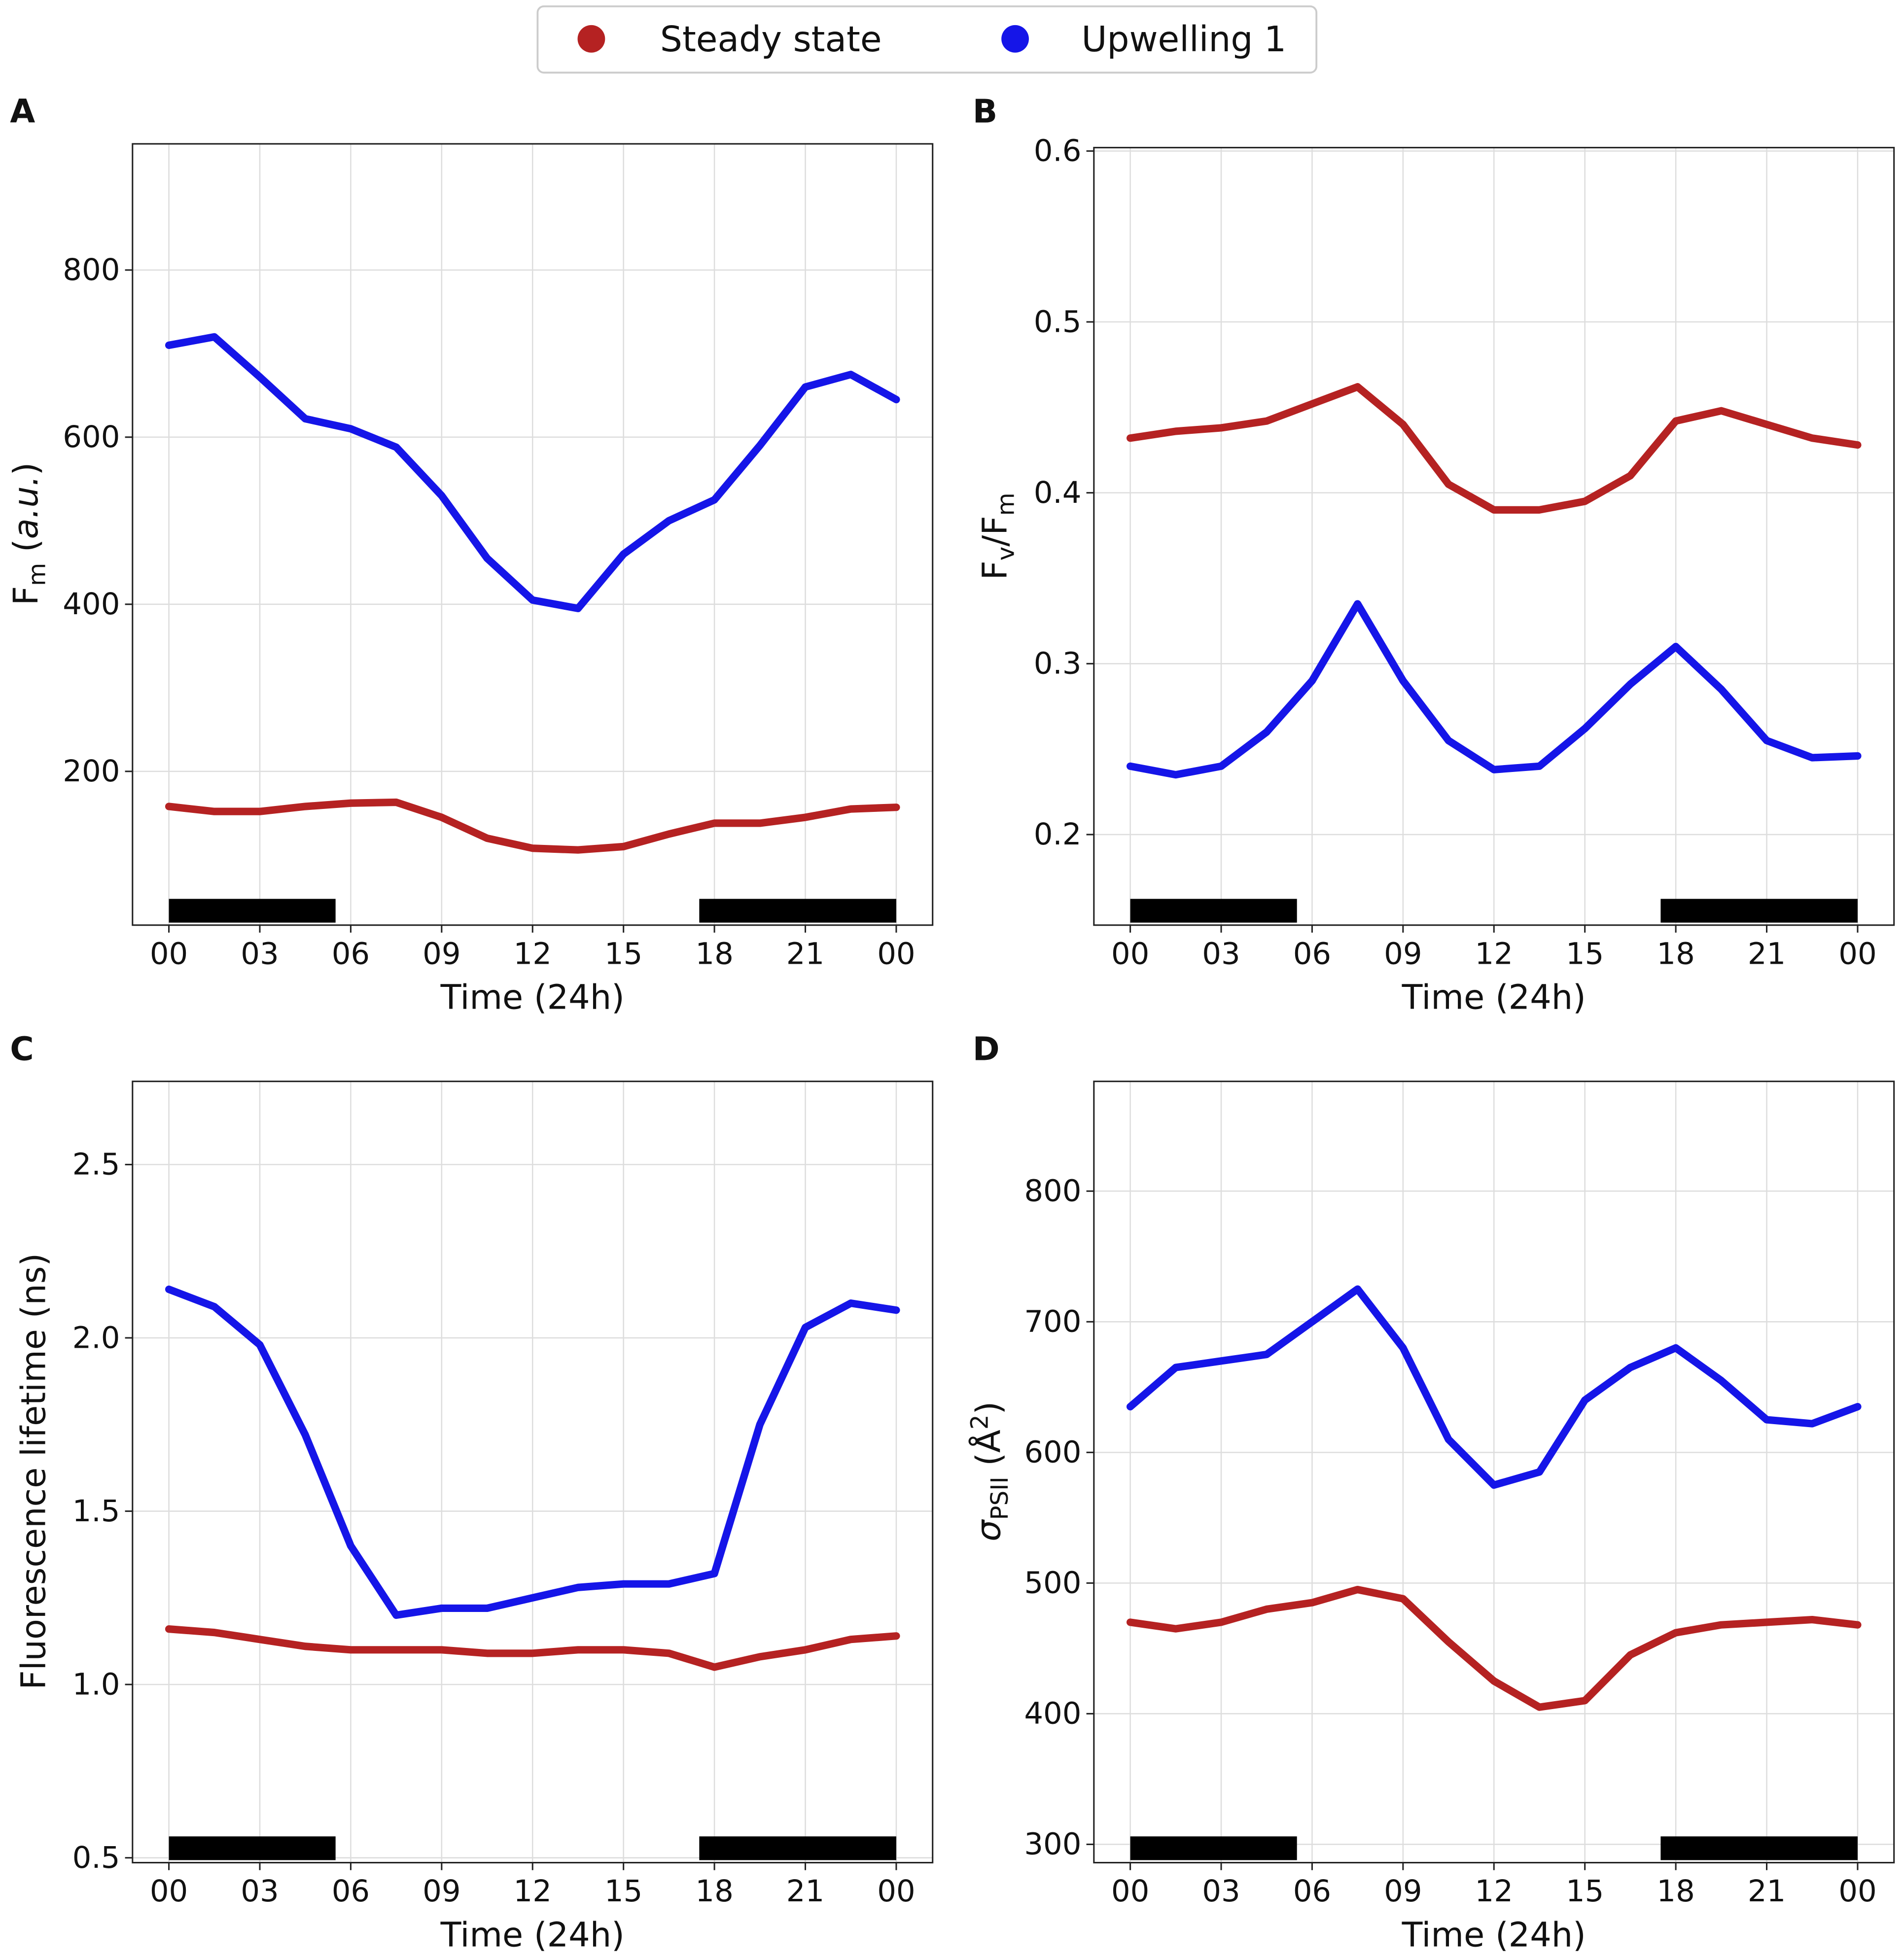 The width and height of the screenshot is (1904, 1959). I want to click on y-tick-label: 0.4, so click(1058, 493).